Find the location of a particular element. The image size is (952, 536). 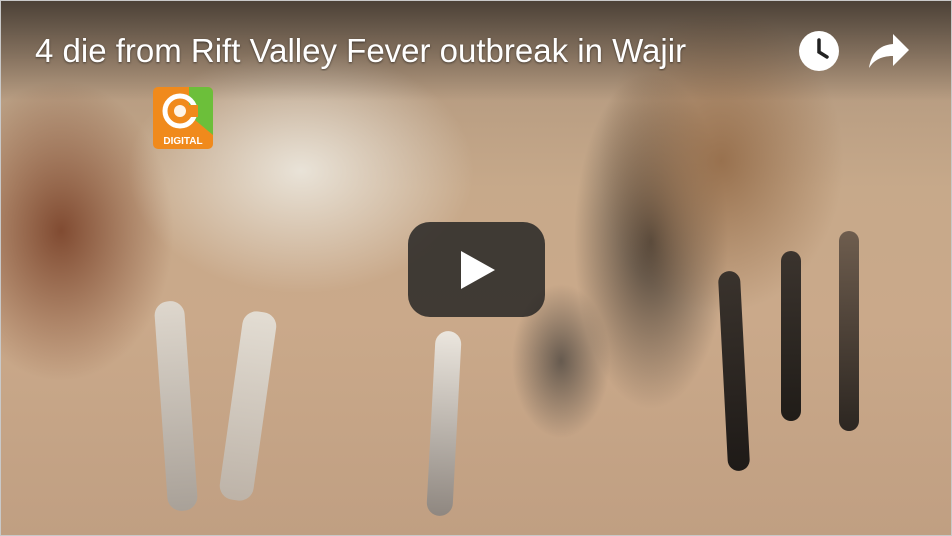

watch-later-button is located at coordinates (819, 51).